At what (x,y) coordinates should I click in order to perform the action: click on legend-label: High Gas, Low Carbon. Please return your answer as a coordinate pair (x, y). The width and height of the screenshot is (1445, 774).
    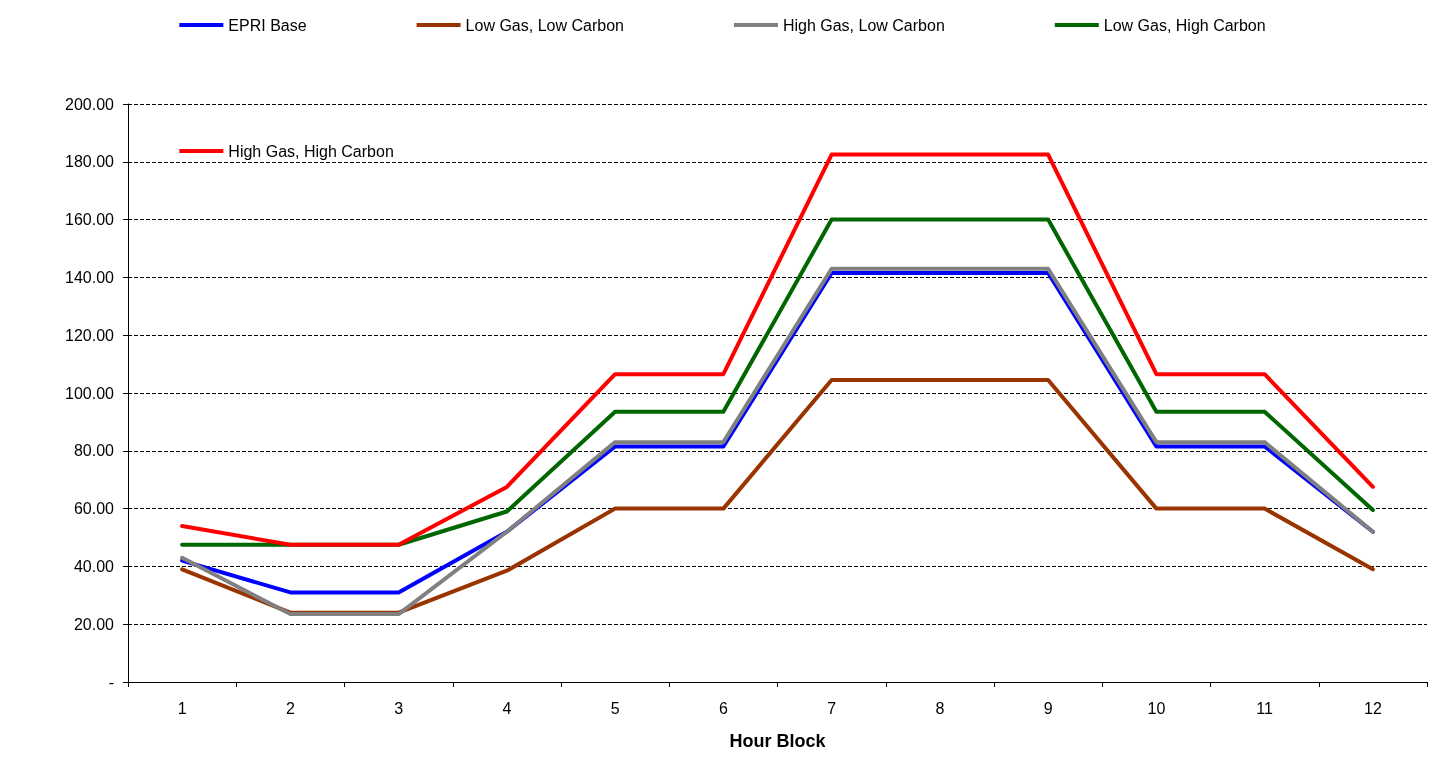
    Looking at the image, I should click on (863, 25).